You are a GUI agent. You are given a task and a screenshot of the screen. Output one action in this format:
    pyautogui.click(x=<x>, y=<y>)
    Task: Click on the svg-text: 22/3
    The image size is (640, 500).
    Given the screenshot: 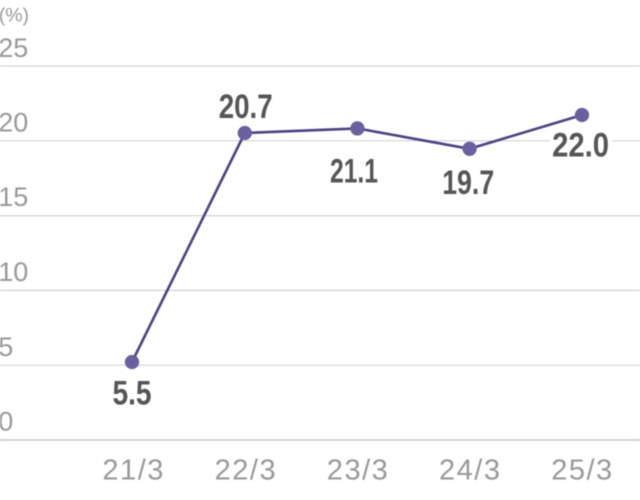 What is the action you would take?
    pyautogui.click(x=245, y=470)
    